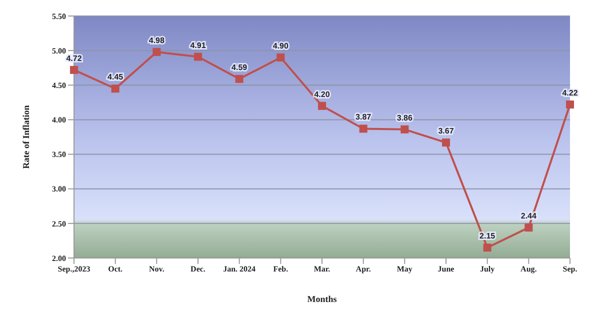  What do you see at coordinates (528, 269) in the screenshot?
I see `x-tick-label: Aug.` at bounding box center [528, 269].